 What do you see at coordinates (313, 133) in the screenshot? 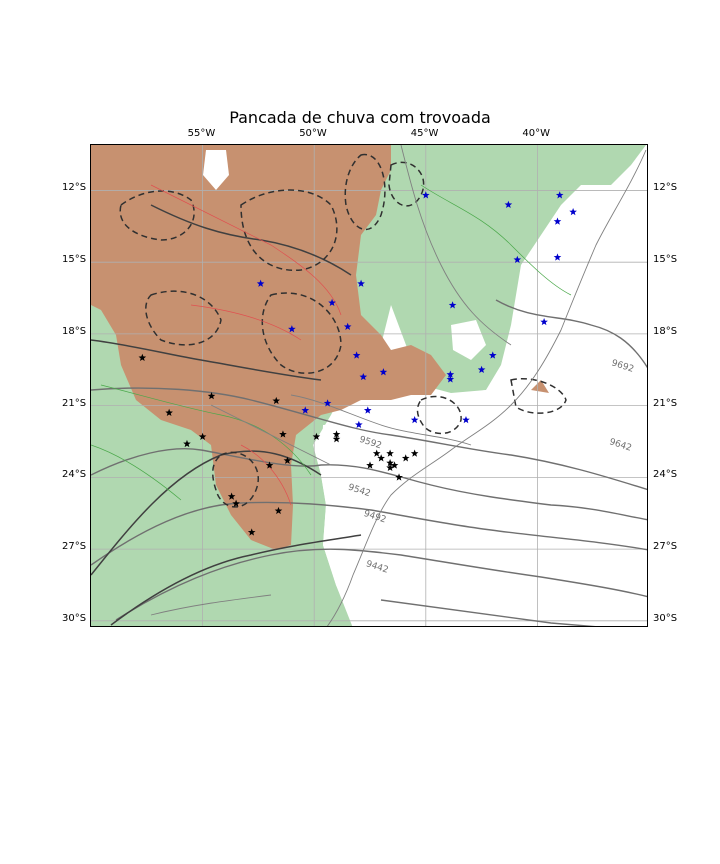
I see `lon-tick-label: 50°W` at bounding box center [313, 133].